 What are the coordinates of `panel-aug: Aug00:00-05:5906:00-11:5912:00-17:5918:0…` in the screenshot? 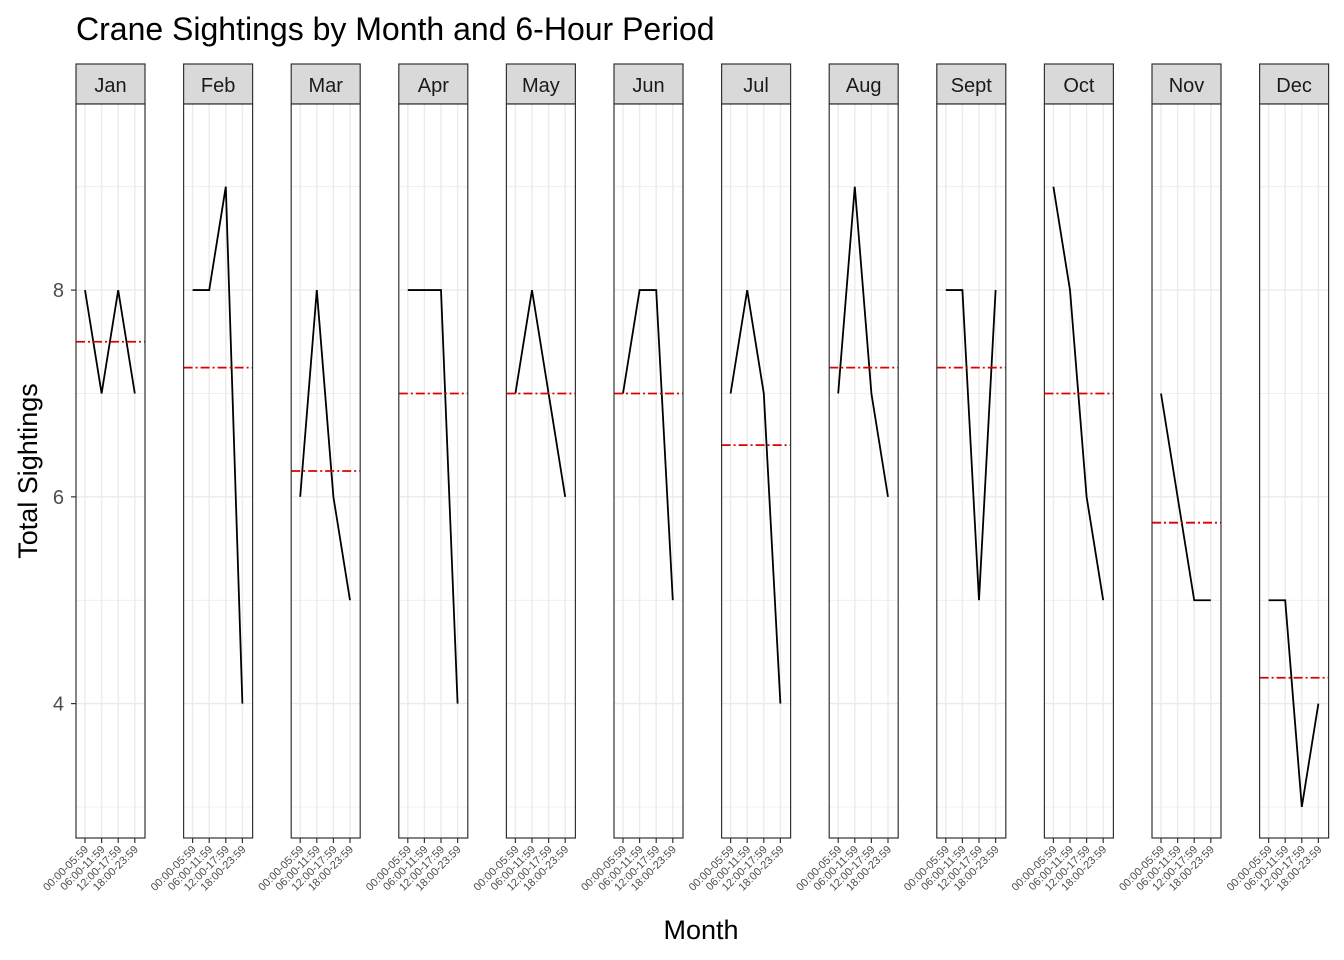 It's located at (846, 478).